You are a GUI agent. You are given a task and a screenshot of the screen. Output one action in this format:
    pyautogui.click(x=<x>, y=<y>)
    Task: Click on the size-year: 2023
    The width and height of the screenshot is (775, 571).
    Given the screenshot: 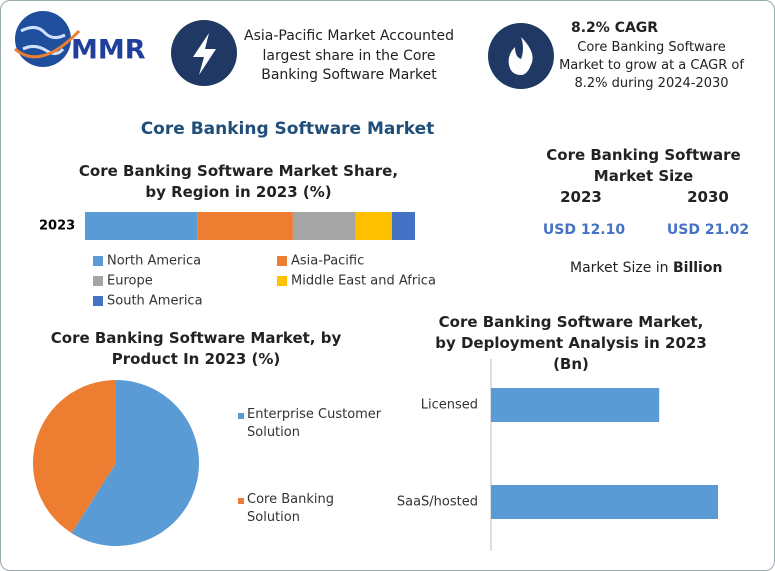 What is the action you would take?
    pyautogui.click(x=581, y=197)
    